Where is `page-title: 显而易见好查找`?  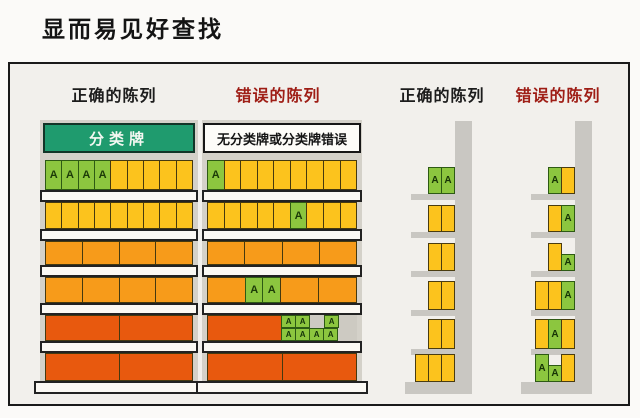 page-title: 显而易见好查找 is located at coordinates (133, 29).